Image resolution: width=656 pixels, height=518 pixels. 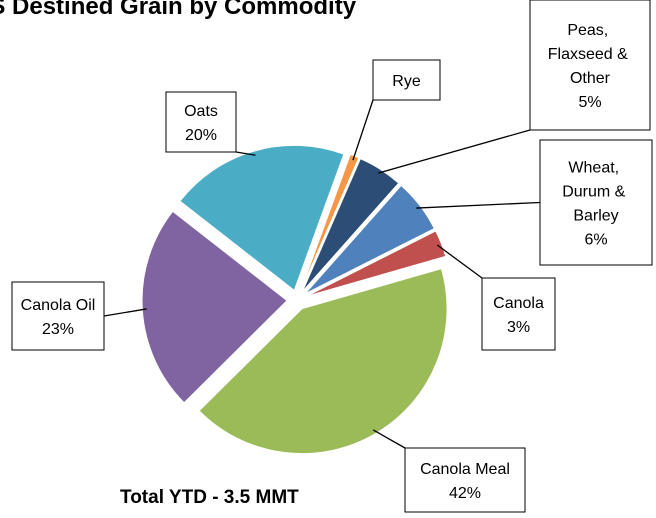 What do you see at coordinates (178, 10) in the screenshot?
I see `chart-title: US Destined Grain by Commodity` at bounding box center [178, 10].